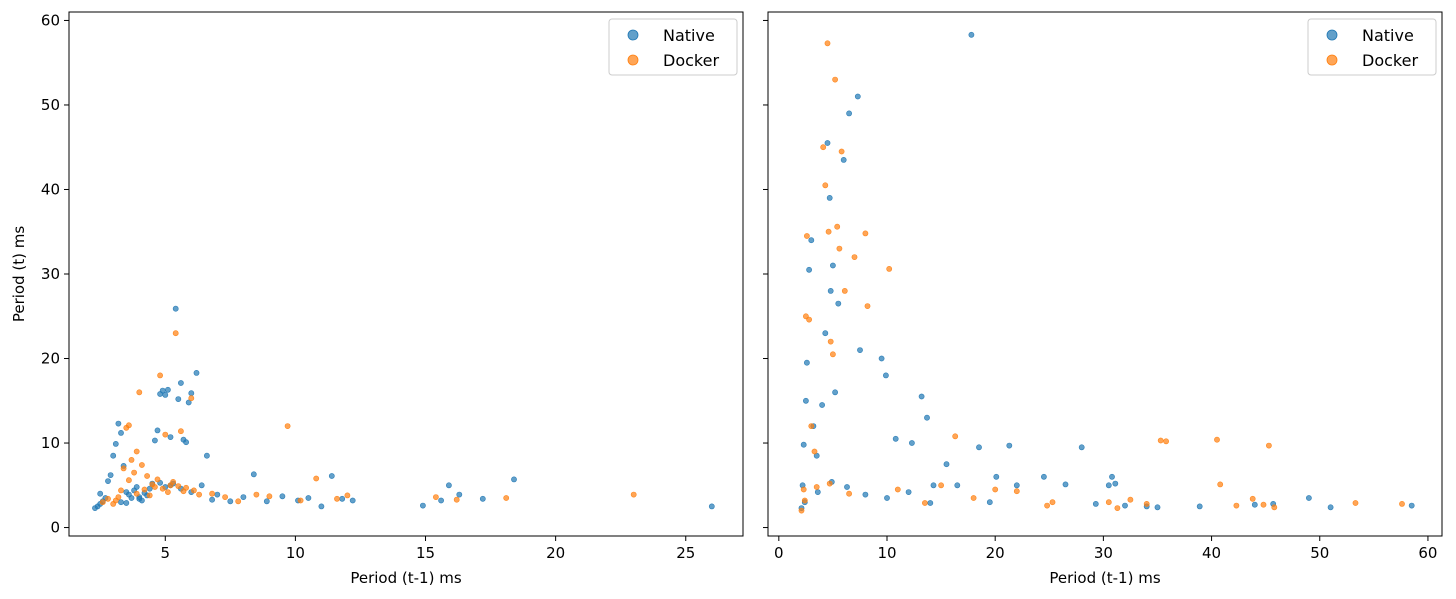 The height and width of the screenshot is (599, 1456). I want to click on points-layer, so click(403, 408).